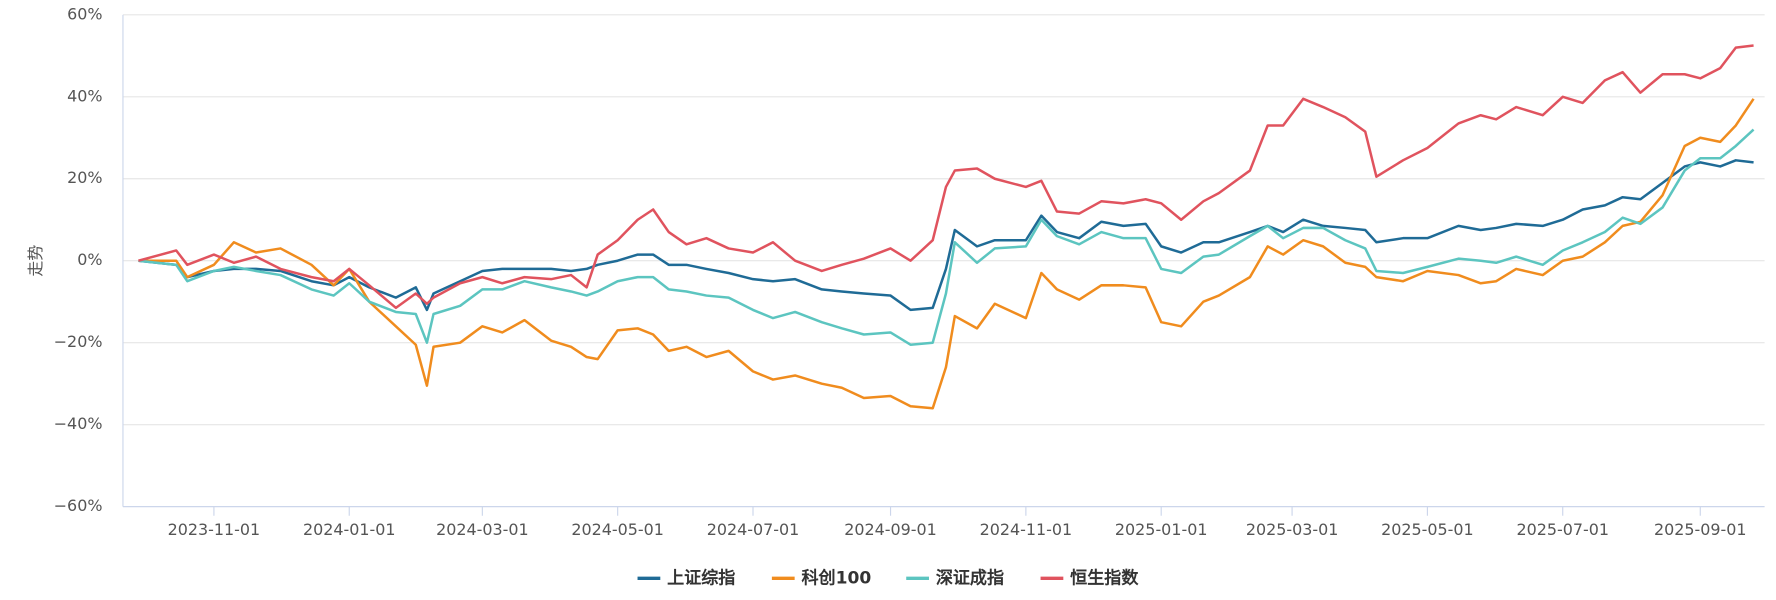 This screenshot has height=600, width=1776. Describe the element at coordinates (890, 529) in the screenshot. I see `x-tick-label: 2024-09-01` at that location.